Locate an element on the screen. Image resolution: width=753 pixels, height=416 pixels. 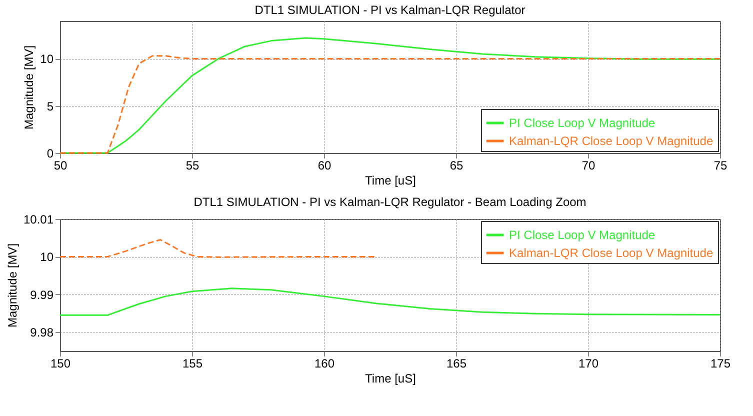
x-tick-label: 55 is located at coordinates (193, 165).